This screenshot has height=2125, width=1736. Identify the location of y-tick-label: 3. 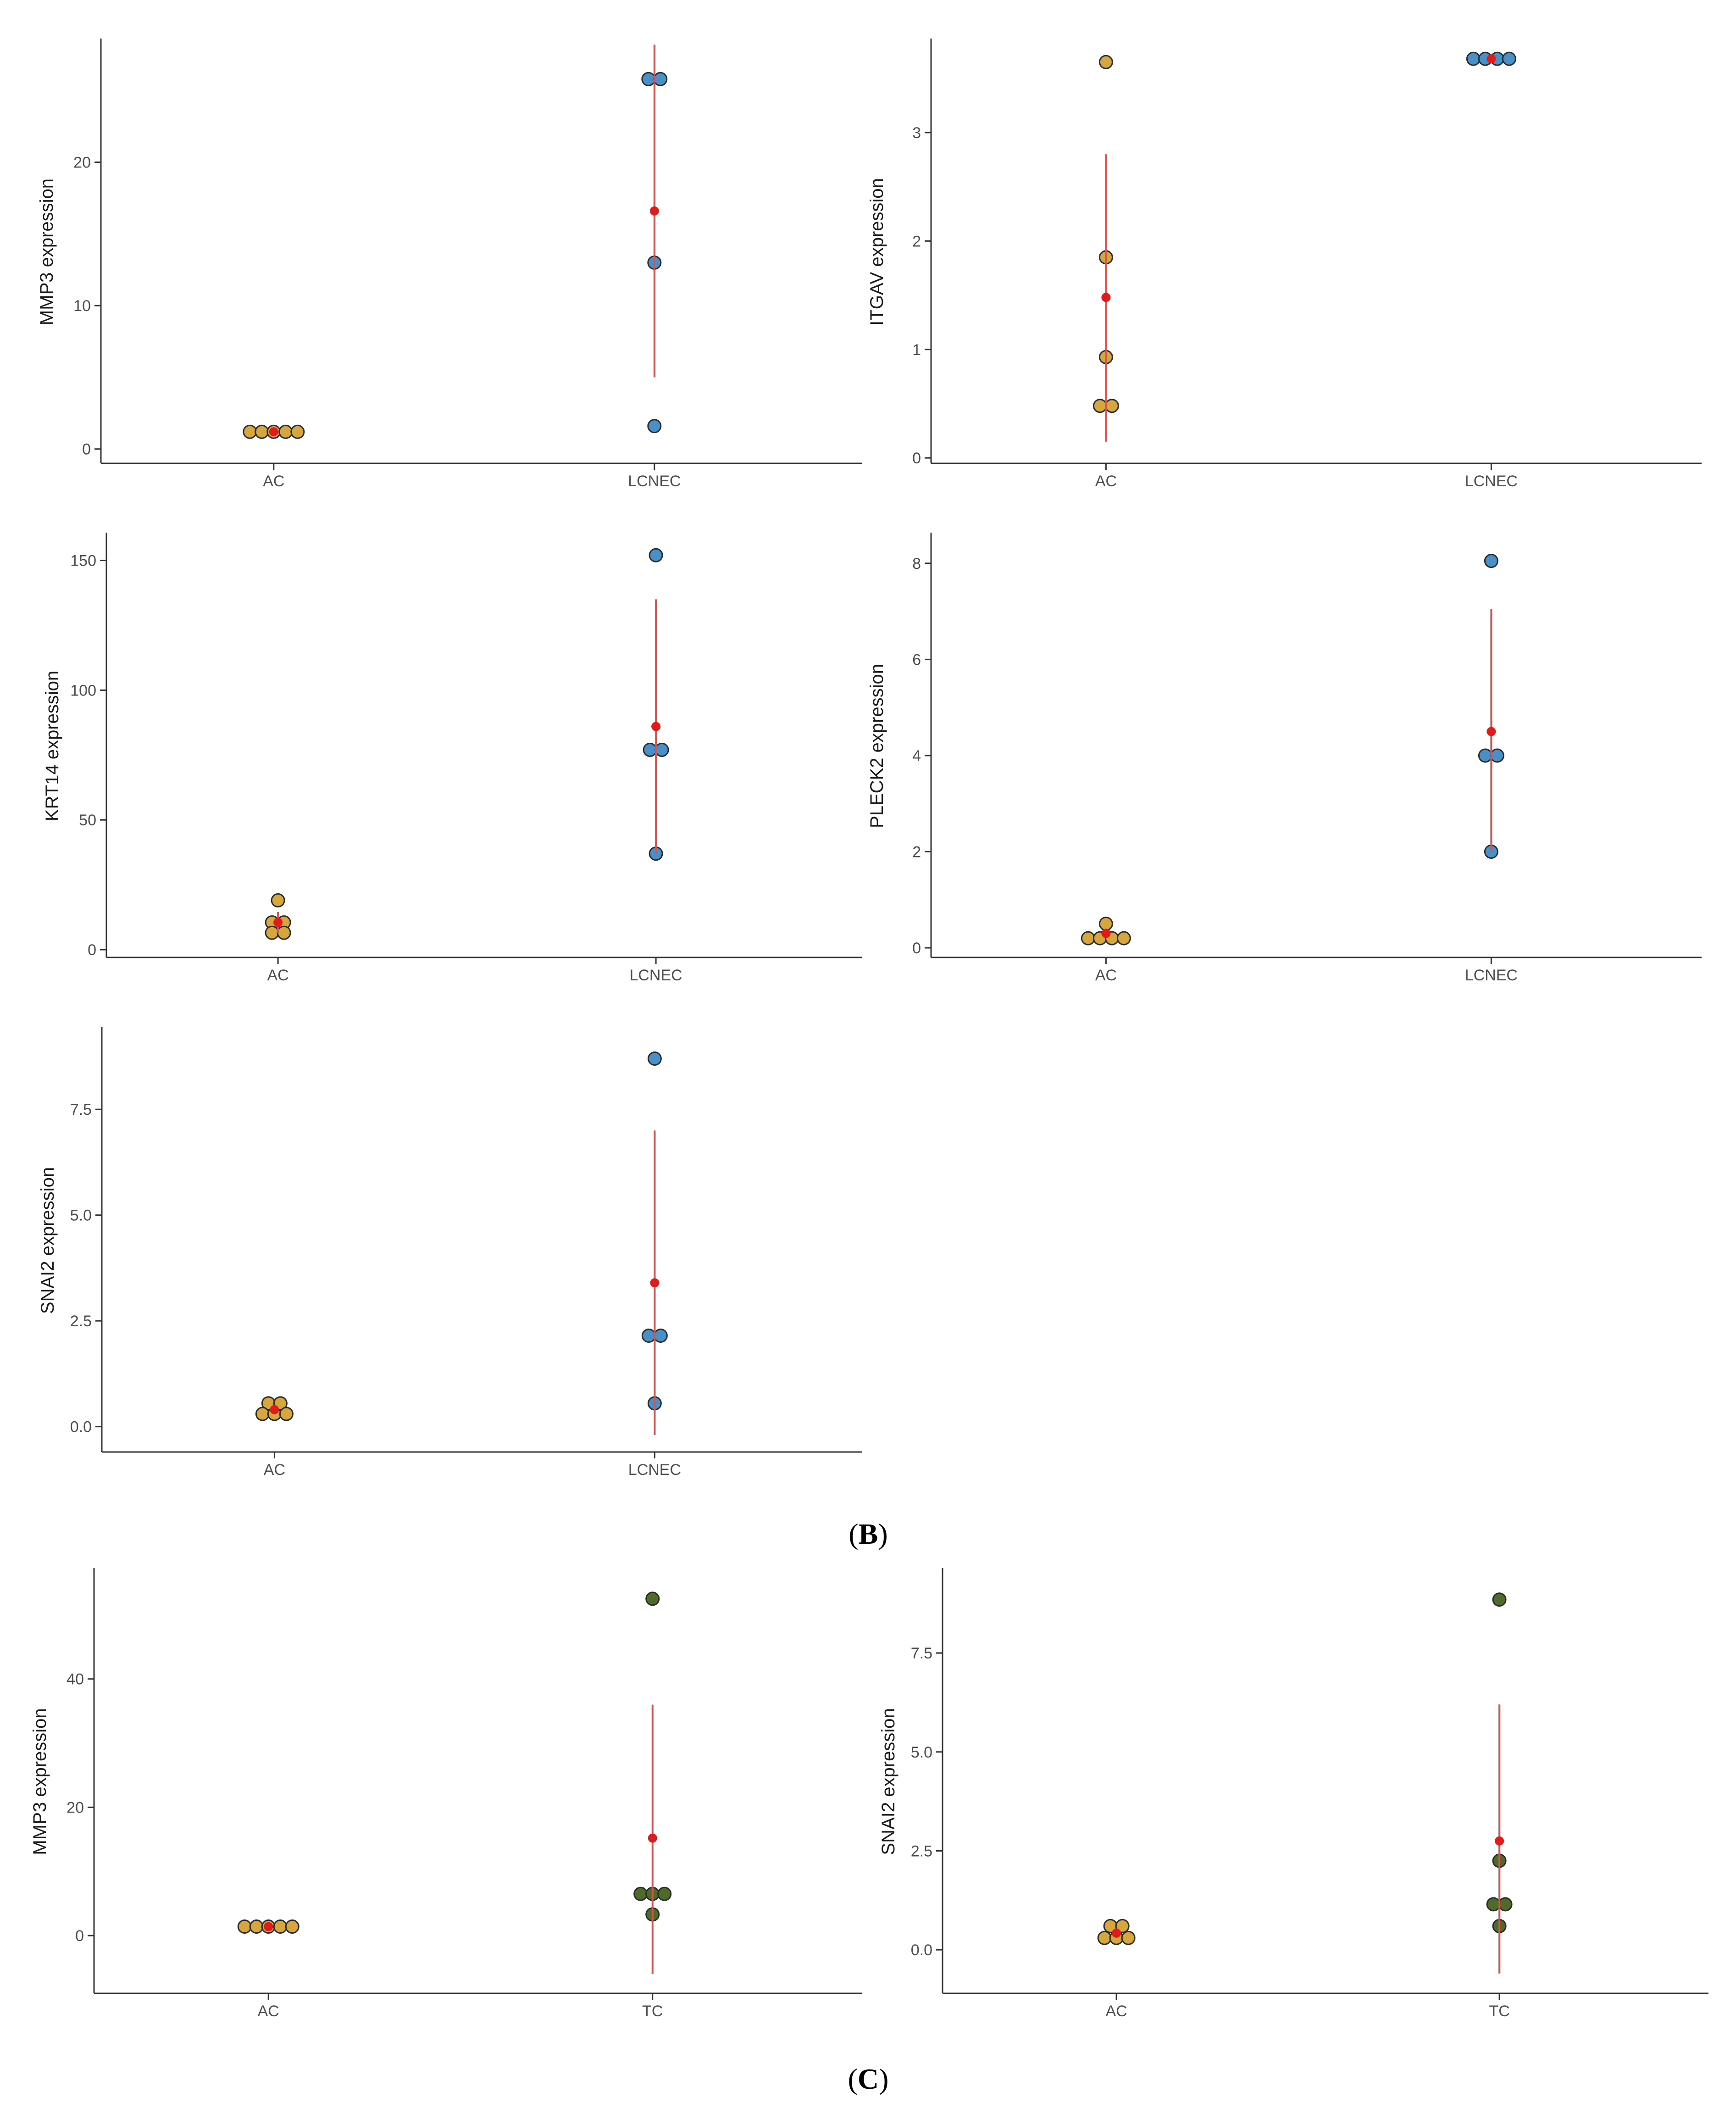
(916, 133).